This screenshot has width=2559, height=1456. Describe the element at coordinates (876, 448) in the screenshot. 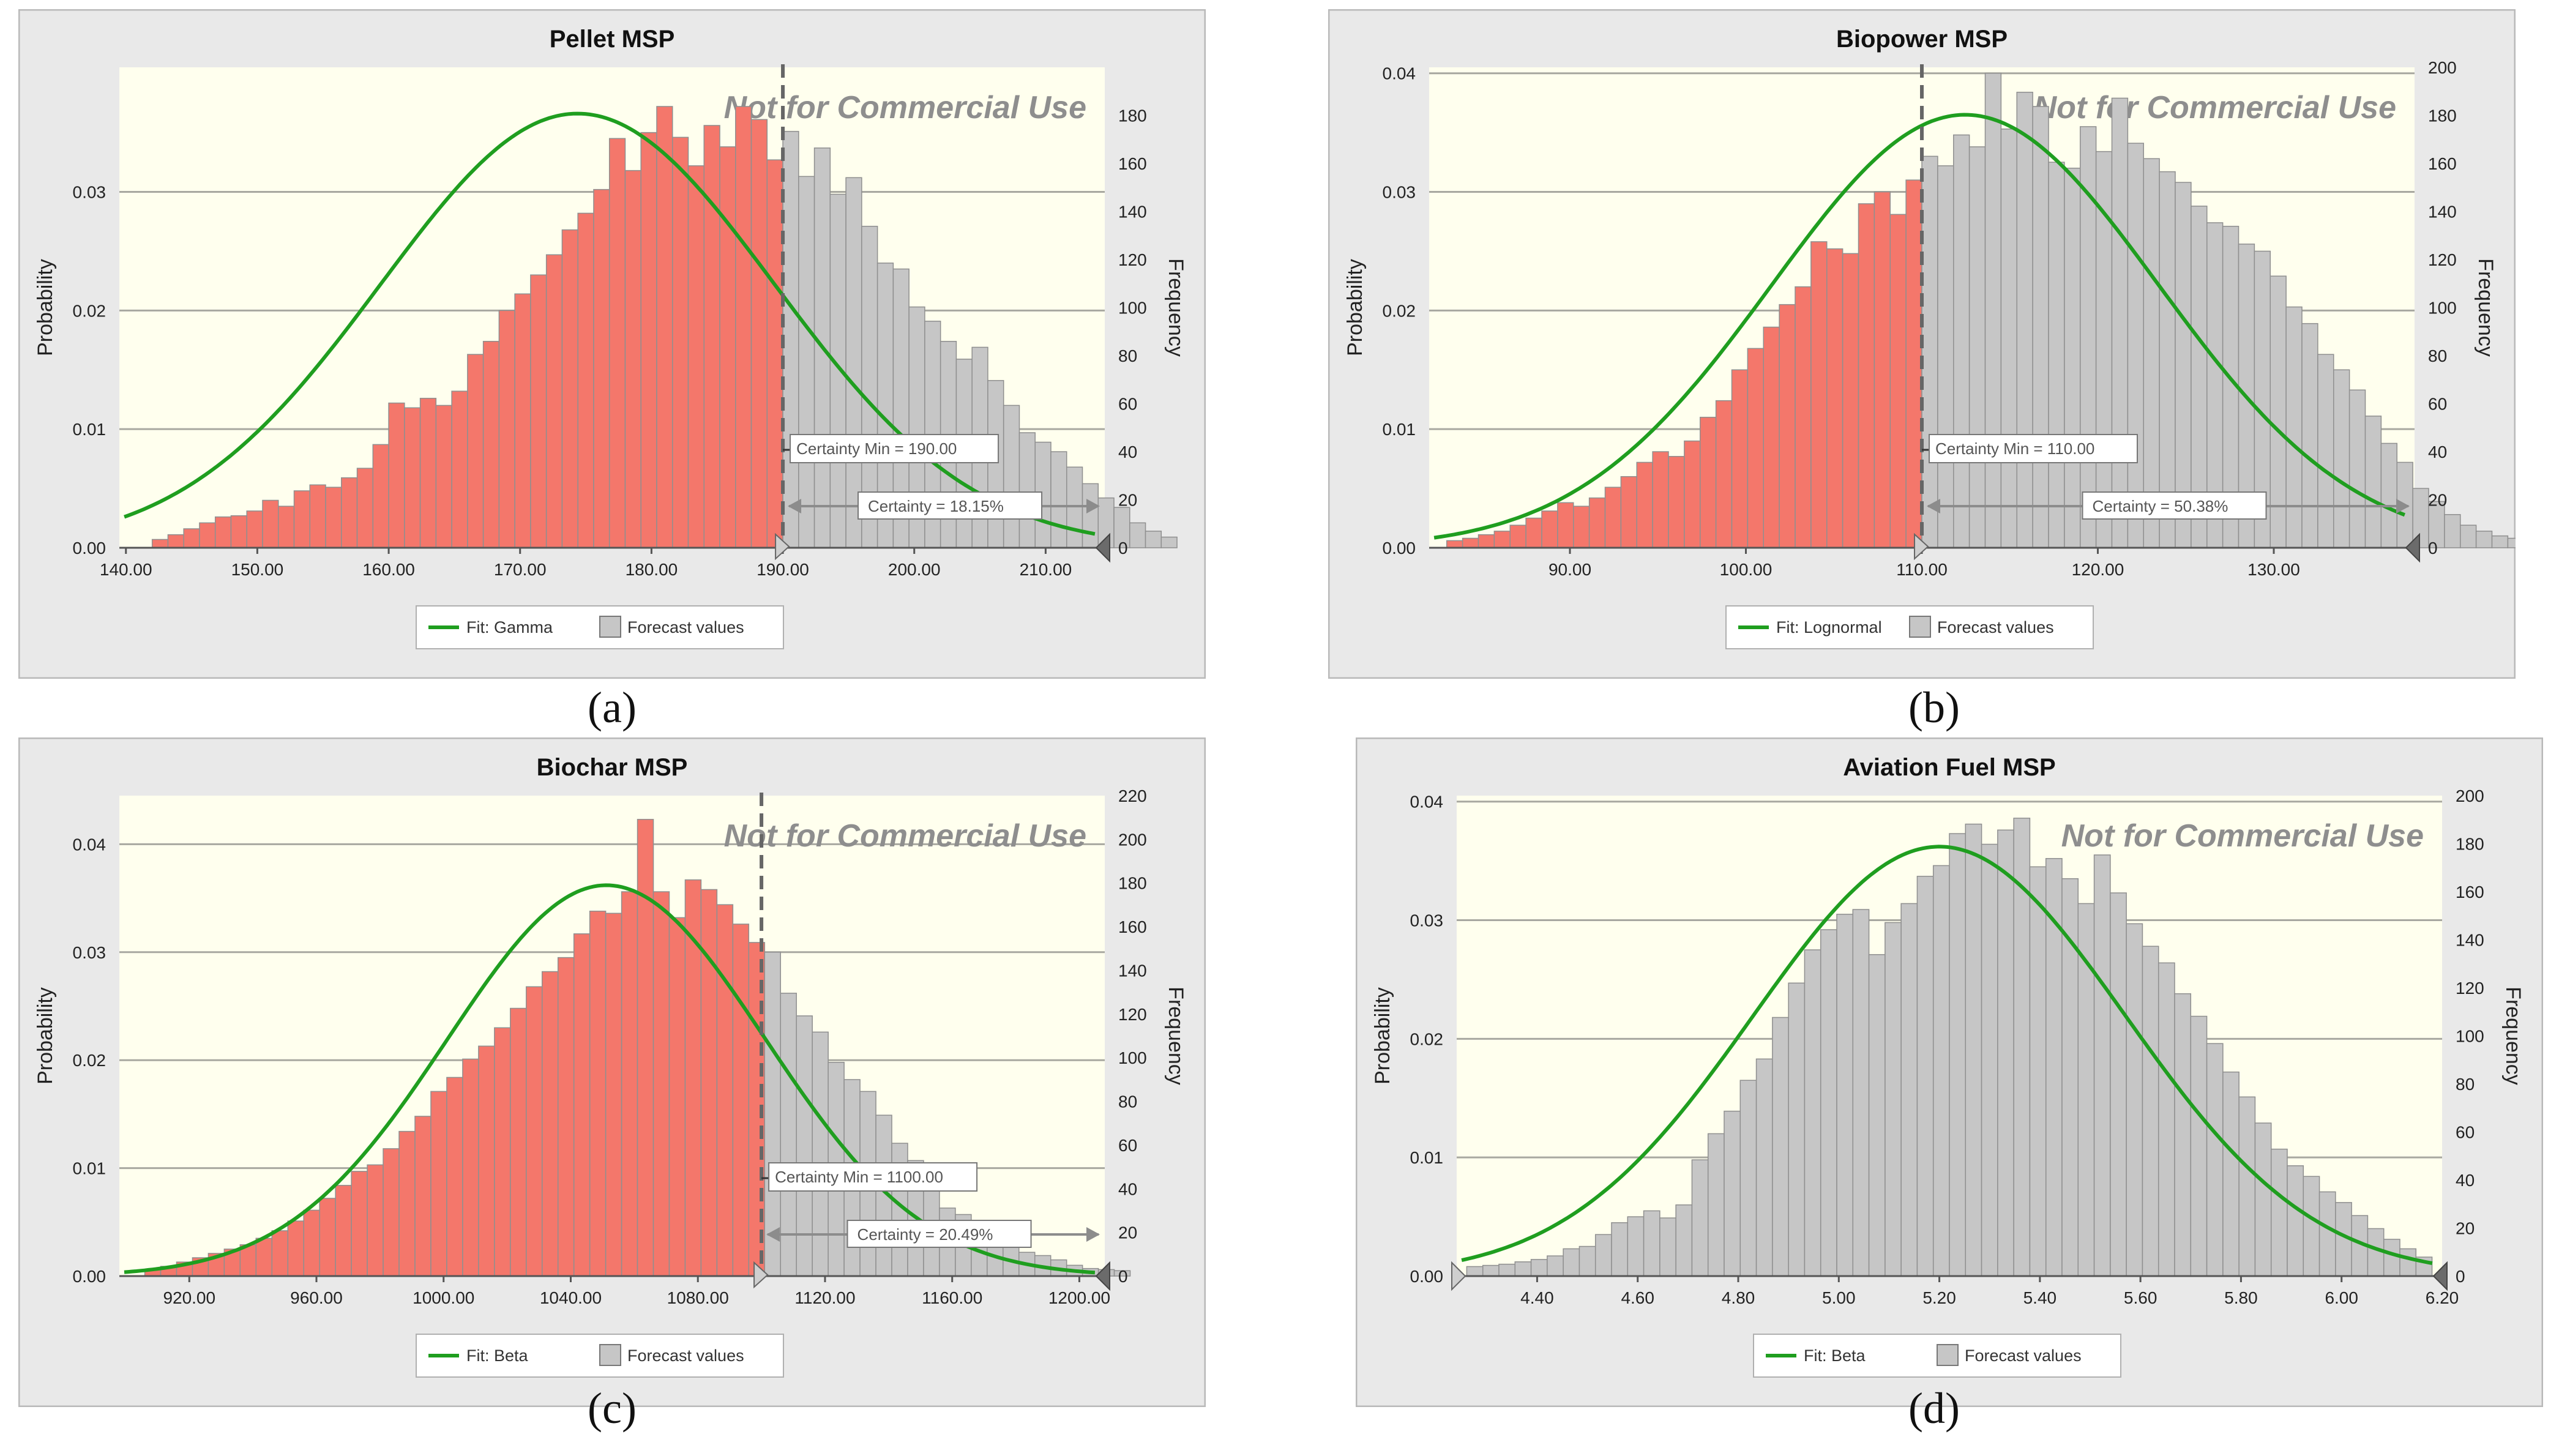

I see `certainty-min-label: Certainty Min = 190.00` at that location.